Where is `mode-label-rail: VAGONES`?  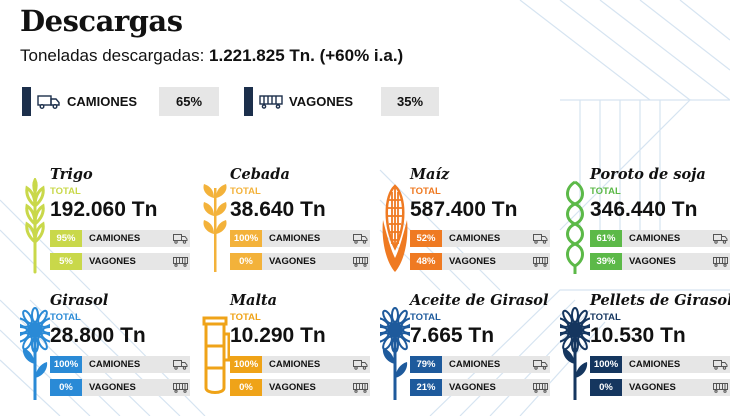 mode-label-rail: VAGONES is located at coordinates (335, 101).